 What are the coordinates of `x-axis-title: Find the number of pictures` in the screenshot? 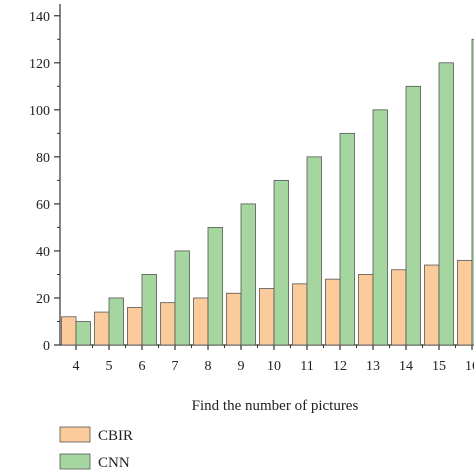 It's located at (275, 406).